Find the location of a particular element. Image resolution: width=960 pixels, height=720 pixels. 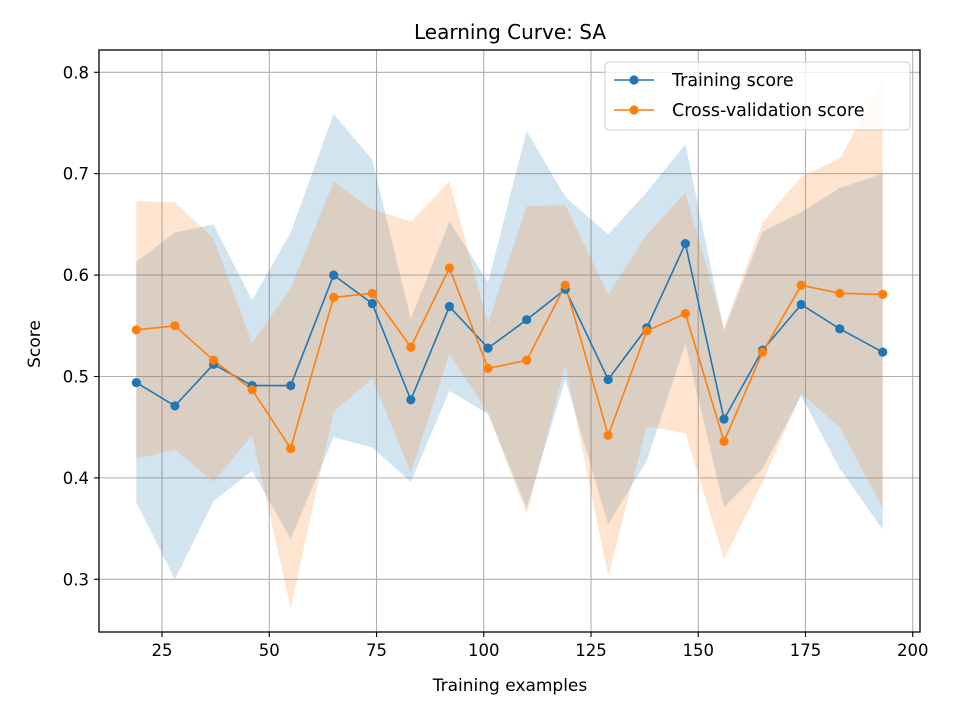

x-tick-label: 175 is located at coordinates (806, 650).